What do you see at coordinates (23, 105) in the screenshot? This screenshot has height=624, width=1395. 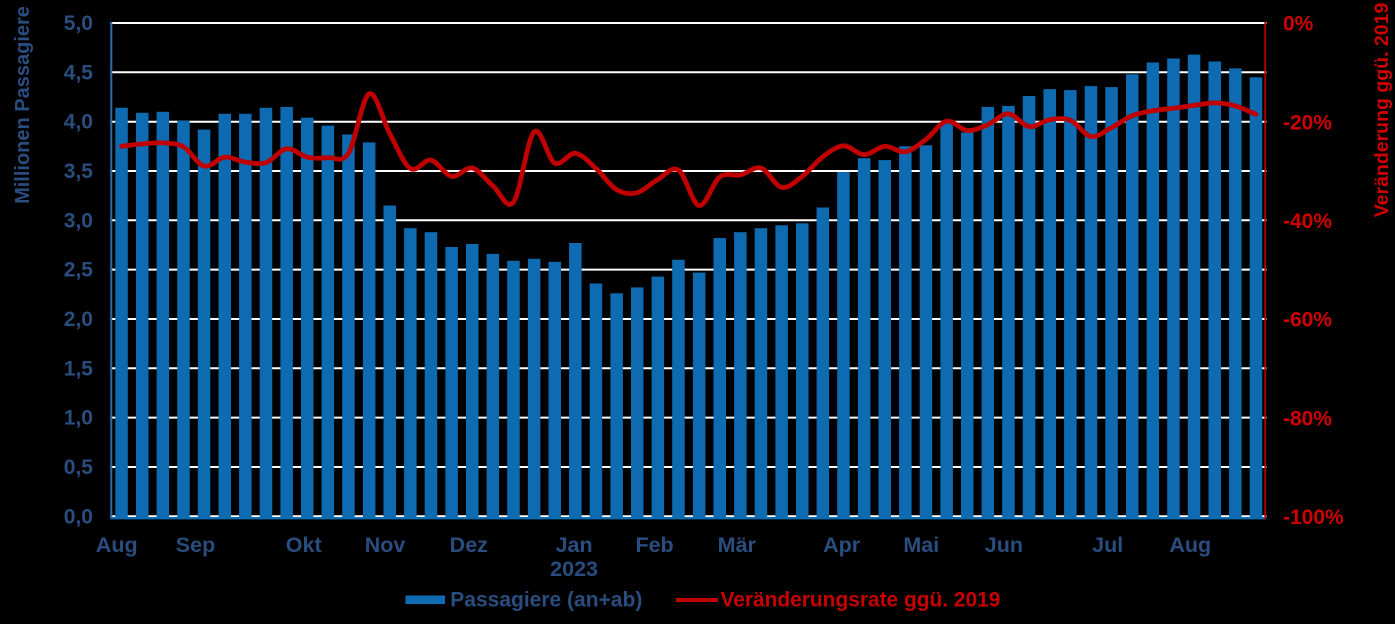 I see `svg-text: Millionen Passagiere` at bounding box center [23, 105].